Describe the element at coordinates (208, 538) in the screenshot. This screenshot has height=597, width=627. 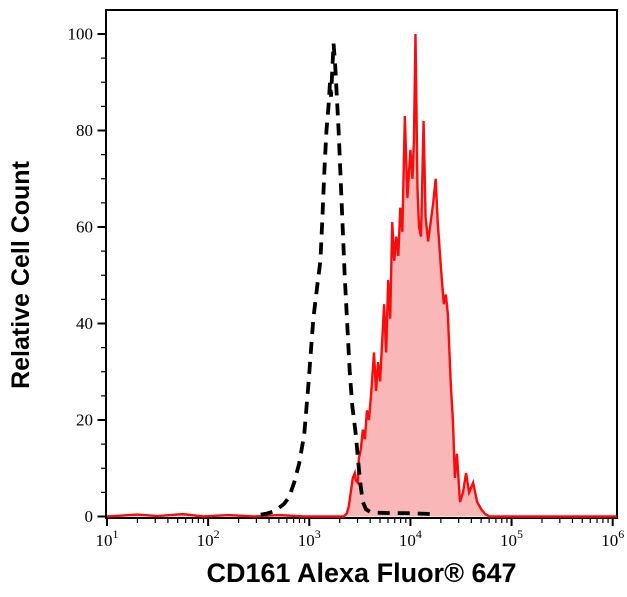
I see `svg-text: 10²` at that location.